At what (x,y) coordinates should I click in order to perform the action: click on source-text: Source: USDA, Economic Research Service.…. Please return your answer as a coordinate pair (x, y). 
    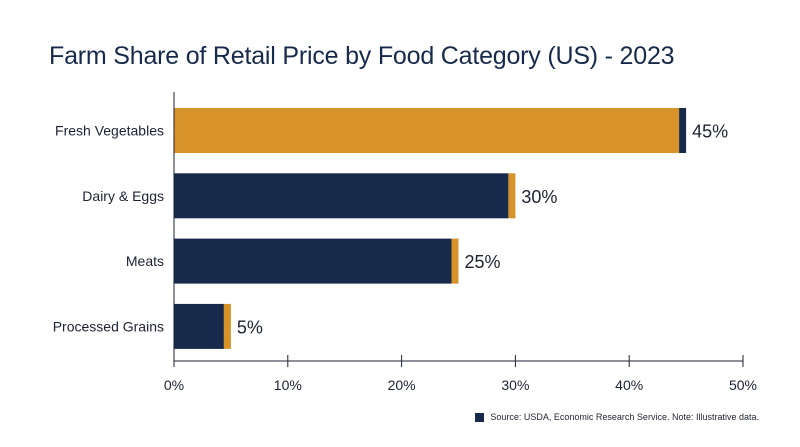
    Looking at the image, I should click on (624, 417).